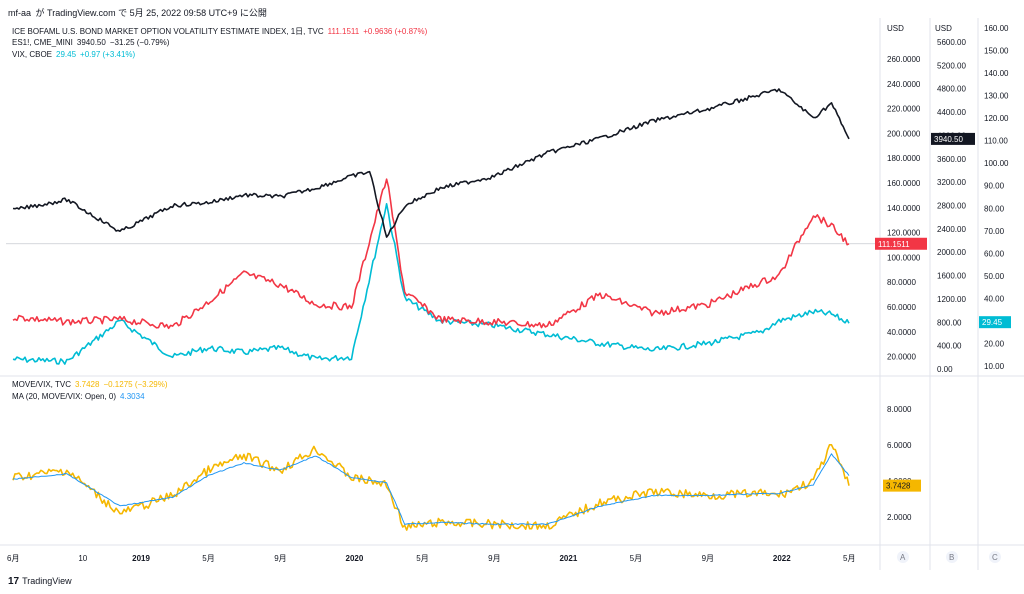 This screenshot has height=594, width=1024. Describe the element at coordinates (994, 253) in the screenshot. I see `vix-axis-tick: 60.00` at that location.